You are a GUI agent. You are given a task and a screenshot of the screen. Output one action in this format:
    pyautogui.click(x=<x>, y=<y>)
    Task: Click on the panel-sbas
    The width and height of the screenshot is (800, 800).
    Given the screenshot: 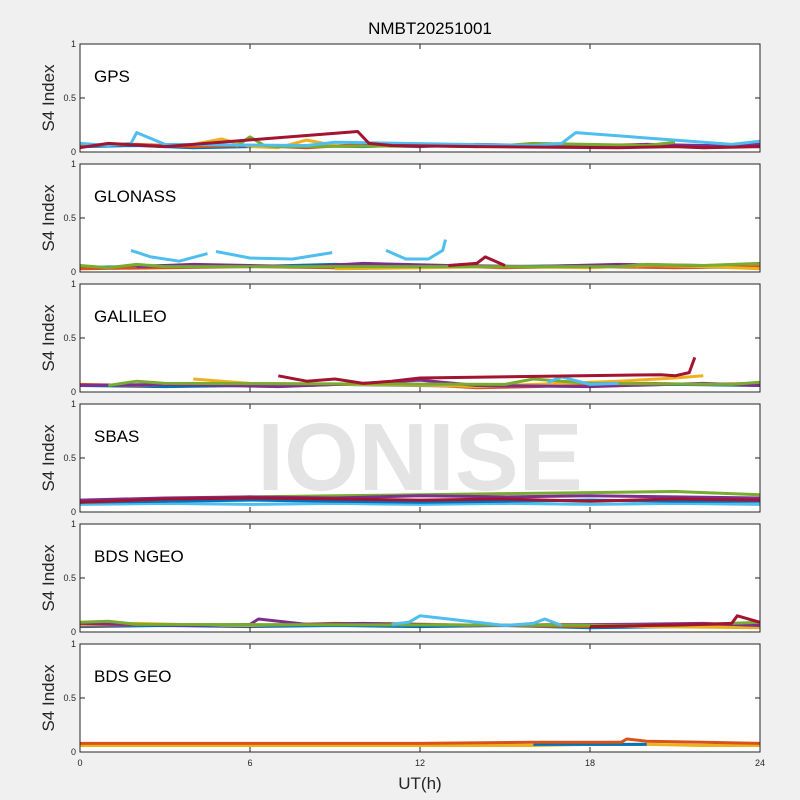 What is the action you would take?
    pyautogui.click(x=420, y=458)
    